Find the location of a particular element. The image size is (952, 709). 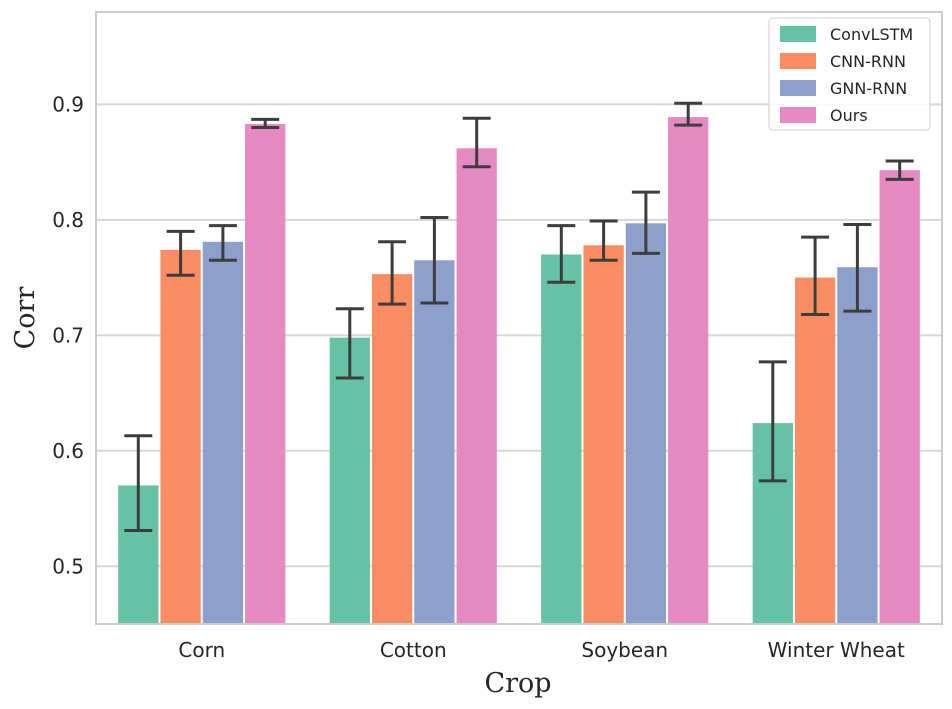

bar-winter-wheat-ours is located at coordinates (899, 397).